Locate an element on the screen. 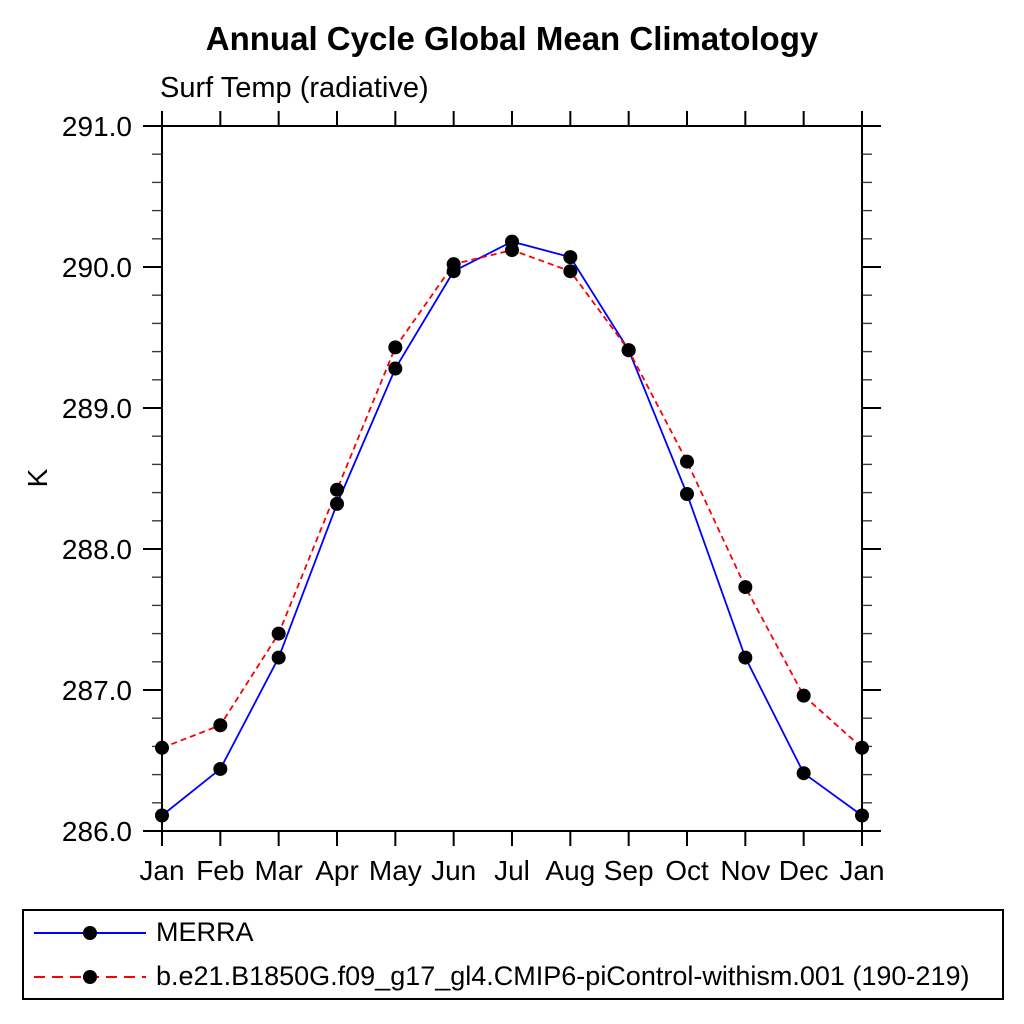 The height and width of the screenshot is (1024, 1024). merra-line-sample-icon is located at coordinates (90, 932).